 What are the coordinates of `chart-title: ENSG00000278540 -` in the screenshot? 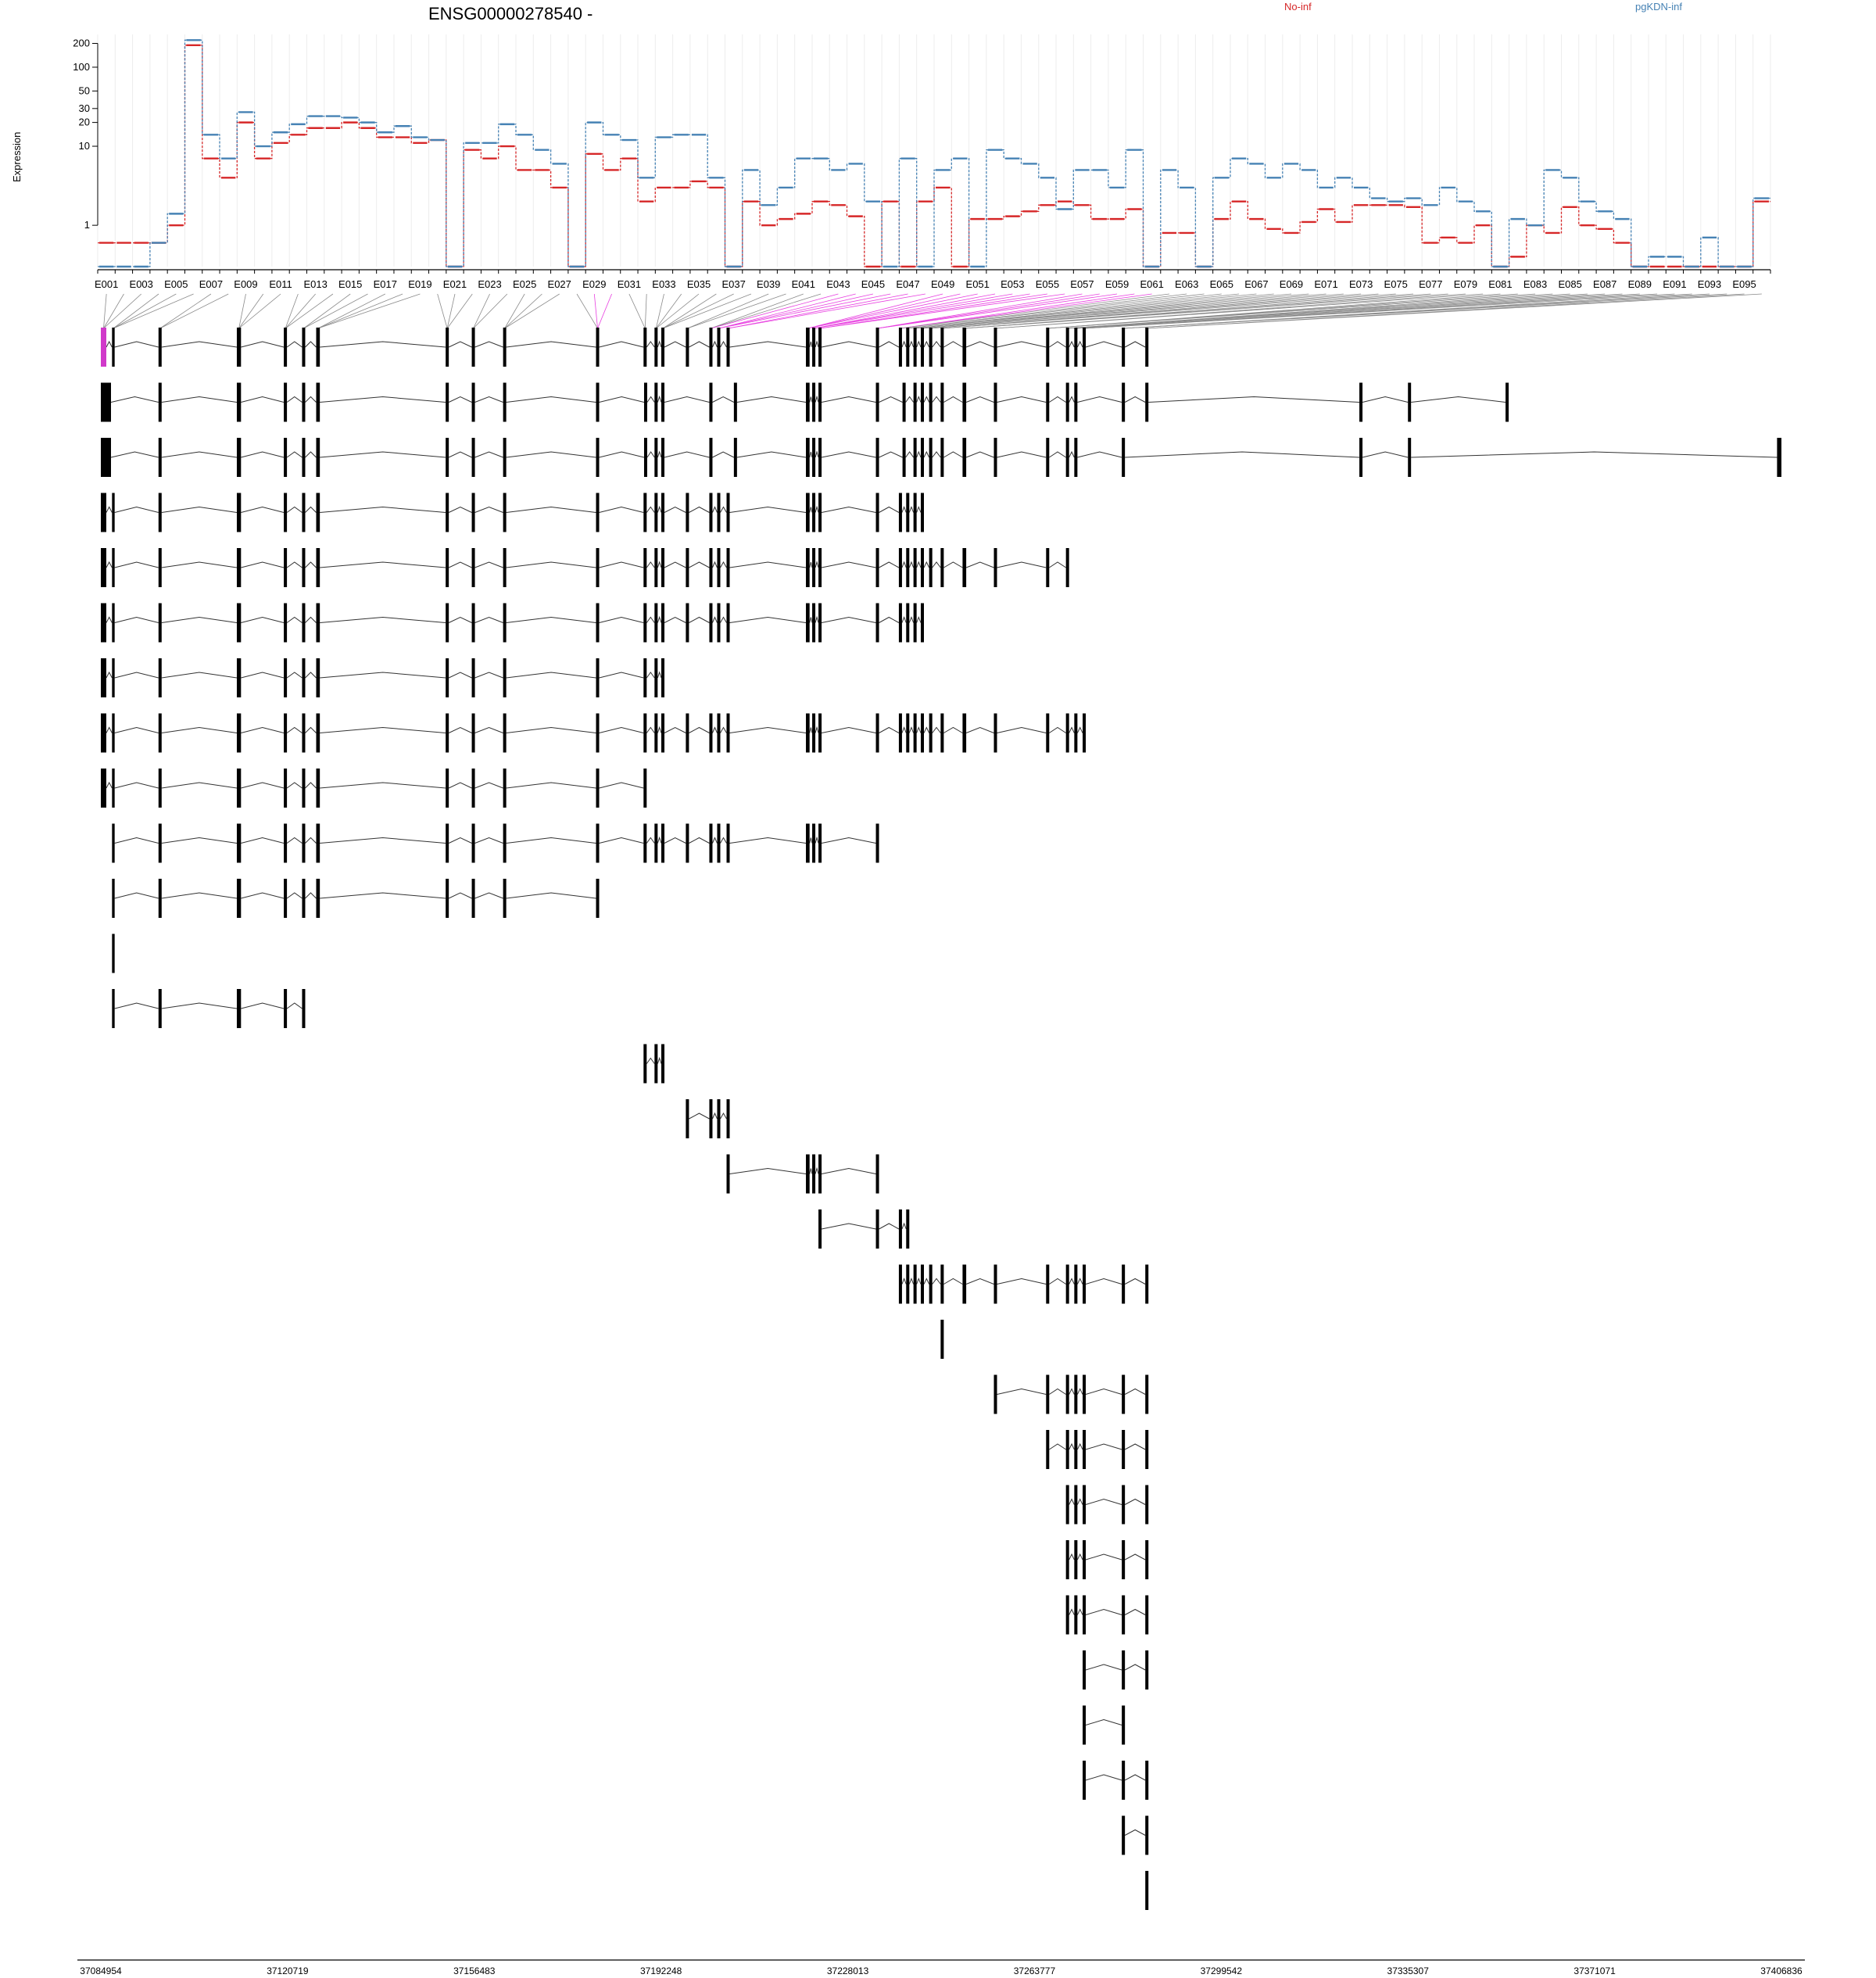 It's located at (510, 13).